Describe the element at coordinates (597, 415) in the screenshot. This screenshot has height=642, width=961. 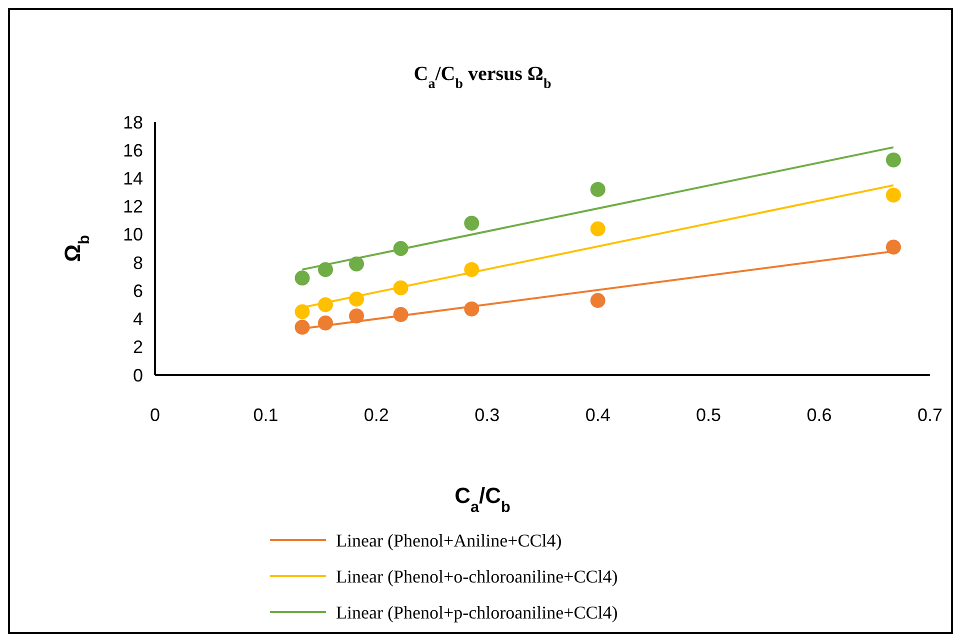
I see `x-tick-label: 0.4` at that location.